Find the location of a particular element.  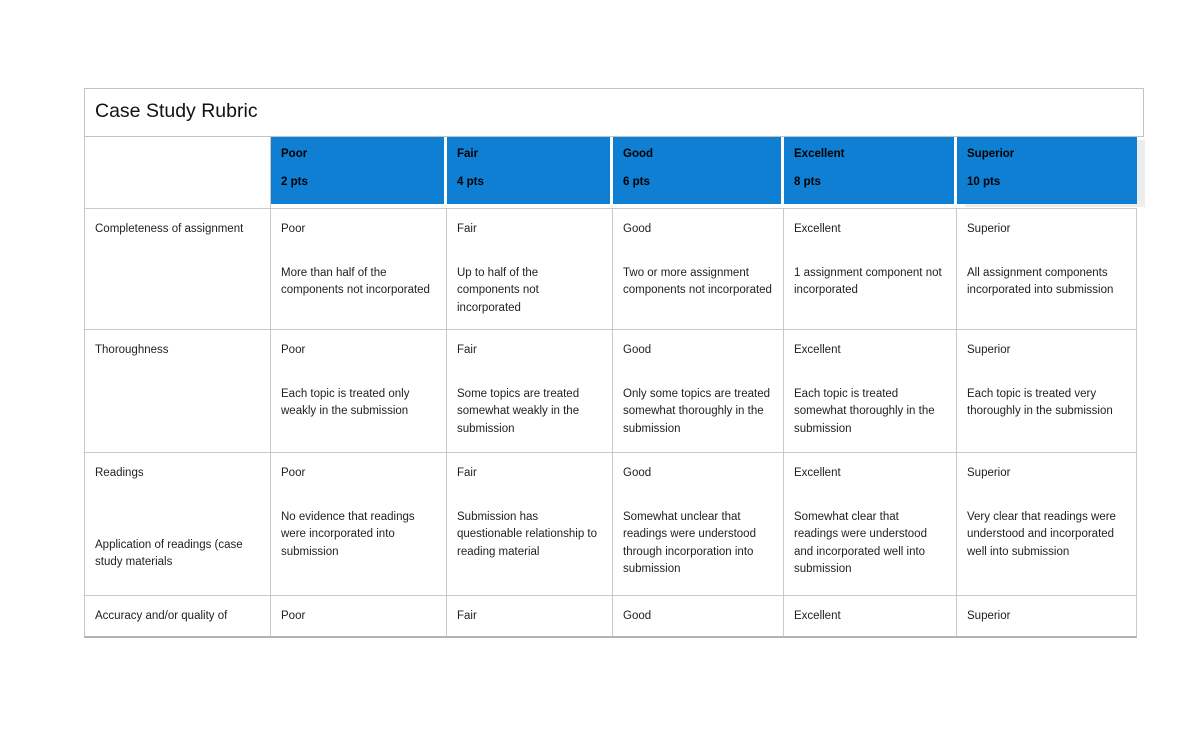

header-cell-superior: Superior 10 pts is located at coordinates (1047, 173).